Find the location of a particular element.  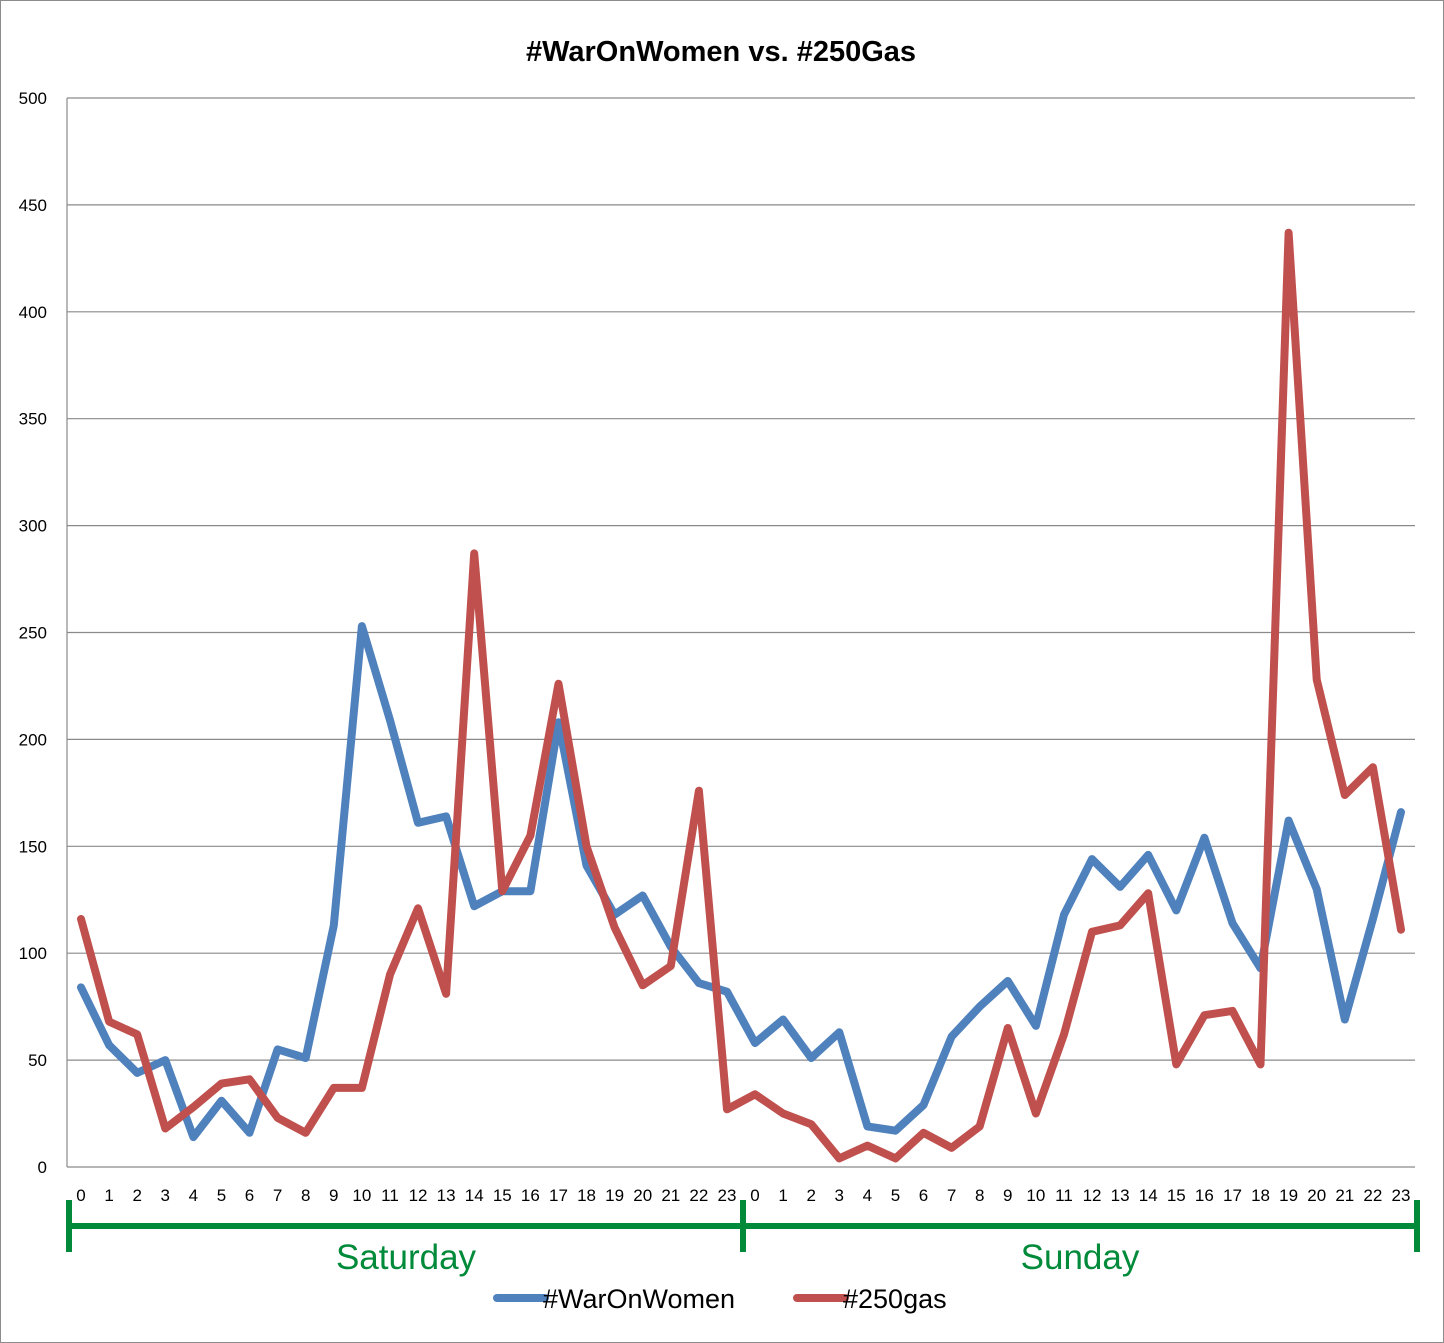

x-tick-label: 17 is located at coordinates (558, 1195).